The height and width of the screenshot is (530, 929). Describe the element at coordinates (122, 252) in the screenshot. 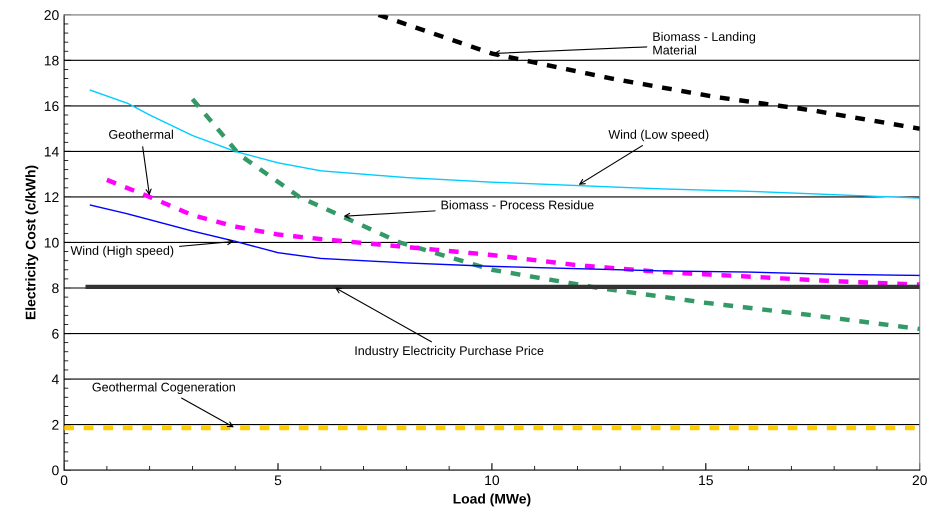

I see `annotation: Wind (High speed)` at that location.